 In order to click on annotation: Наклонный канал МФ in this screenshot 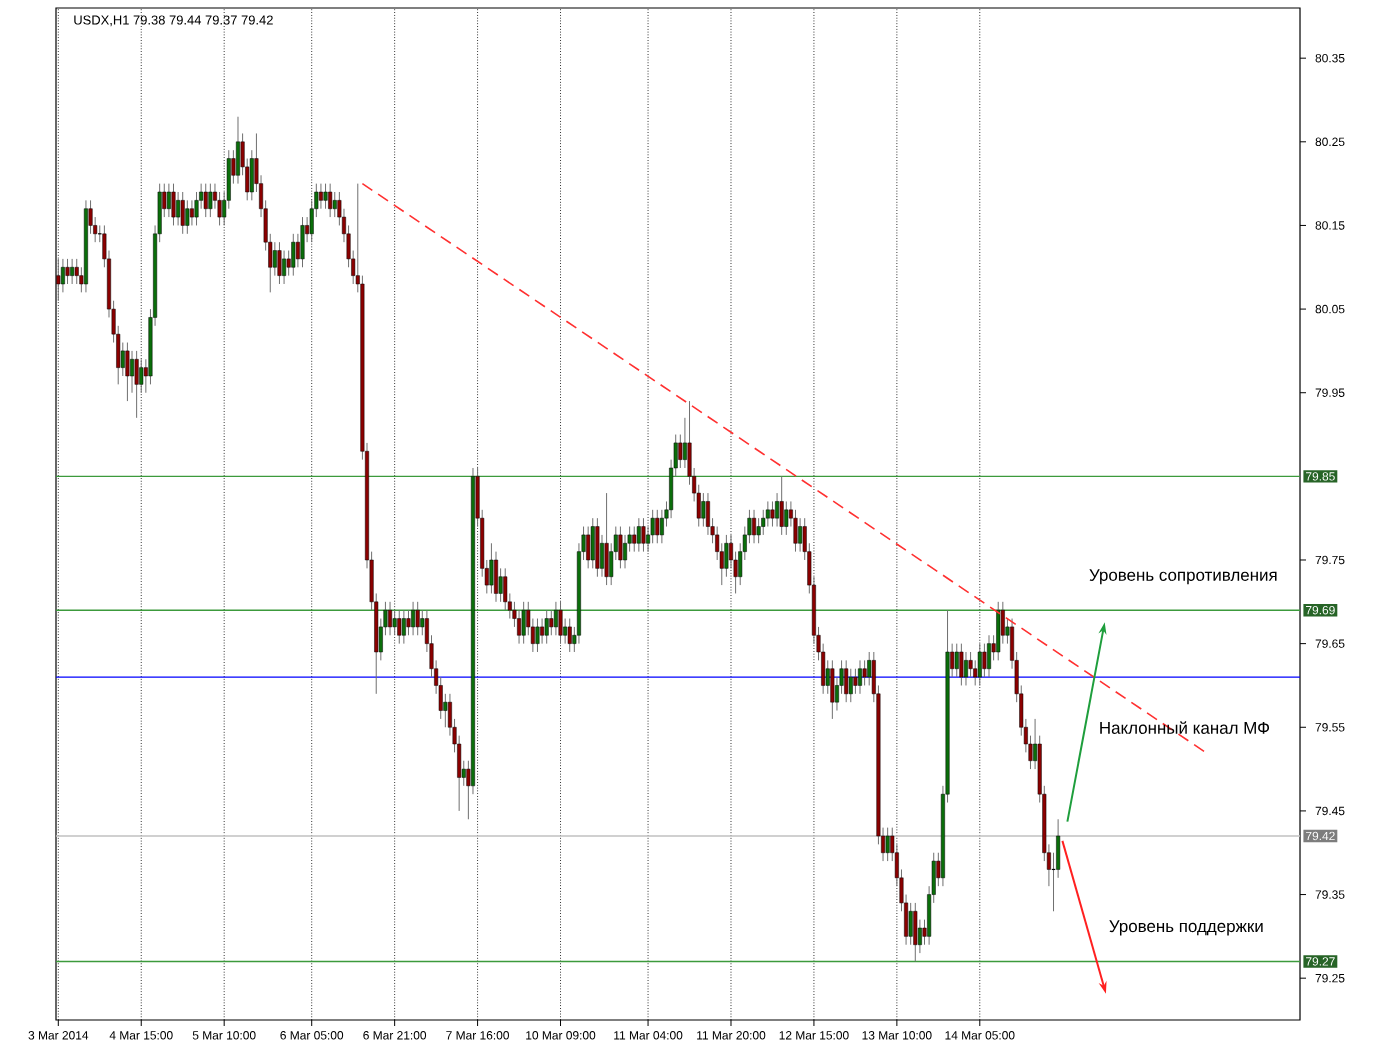, I will do `click(1185, 727)`.